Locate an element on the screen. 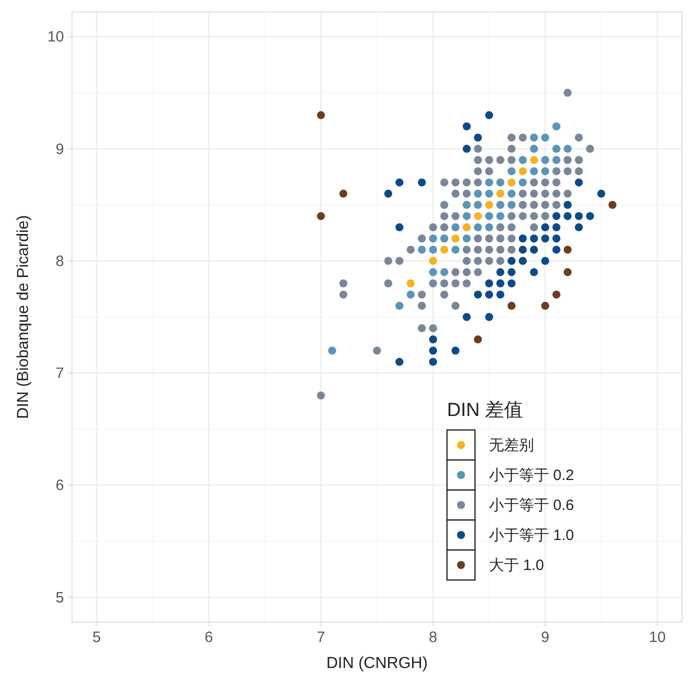 This screenshot has width=689, height=679. legend-label: 小于等于 0.2 is located at coordinates (531, 475).